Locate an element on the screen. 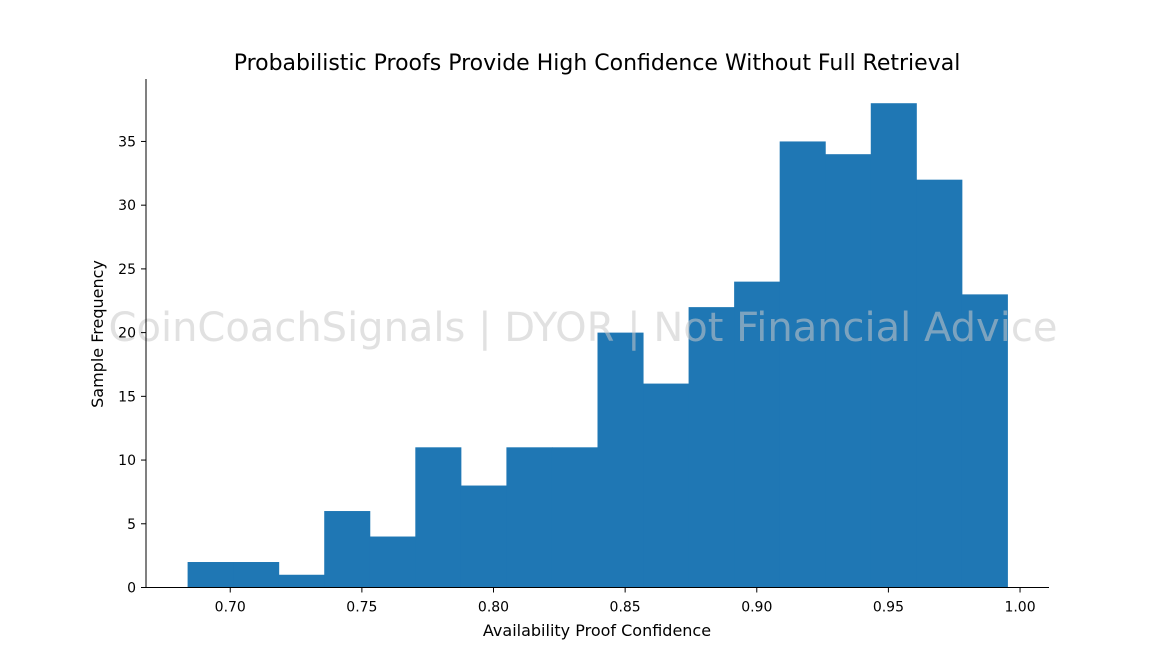 The width and height of the screenshot is (1165, 660). x-axis-label: Availability Proof Confidence is located at coordinates (597, 630).